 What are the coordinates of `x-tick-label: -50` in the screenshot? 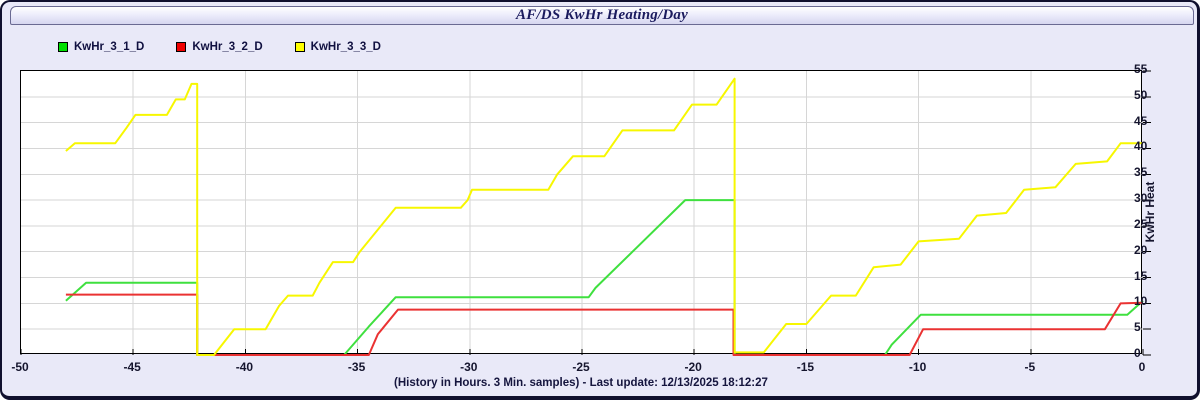 It's located at (20, 367).